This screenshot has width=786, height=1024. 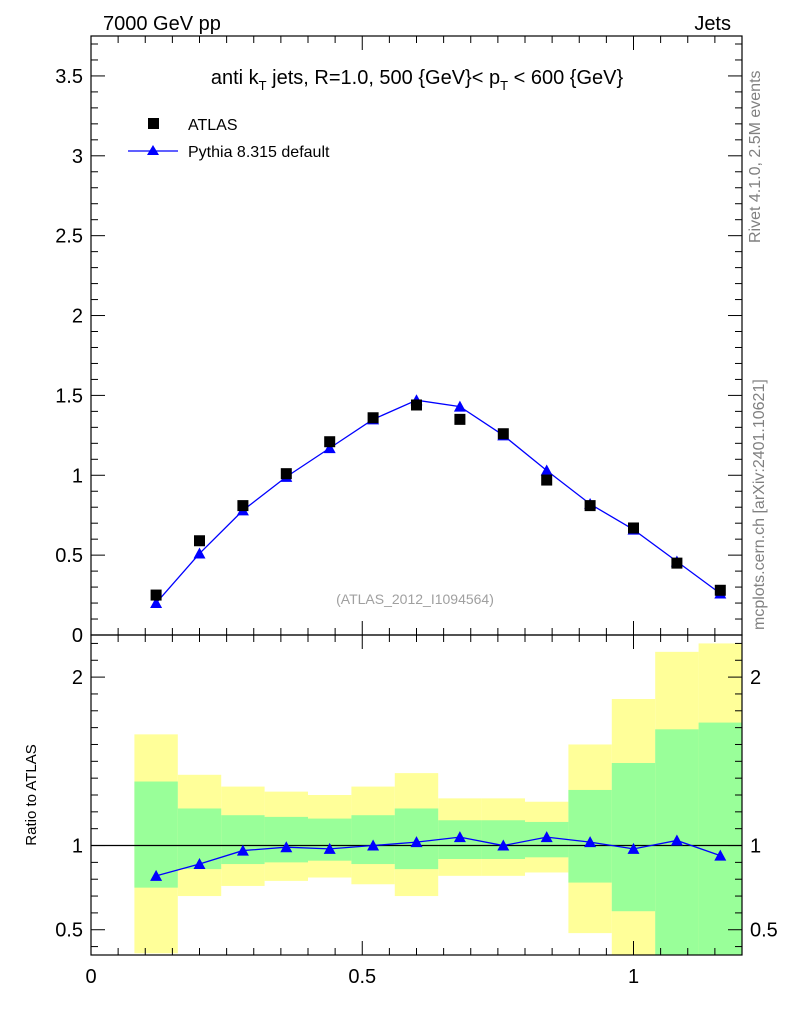 What do you see at coordinates (77, 847) in the screenshot?
I see `ratio-ytick-label-left: 1` at bounding box center [77, 847].